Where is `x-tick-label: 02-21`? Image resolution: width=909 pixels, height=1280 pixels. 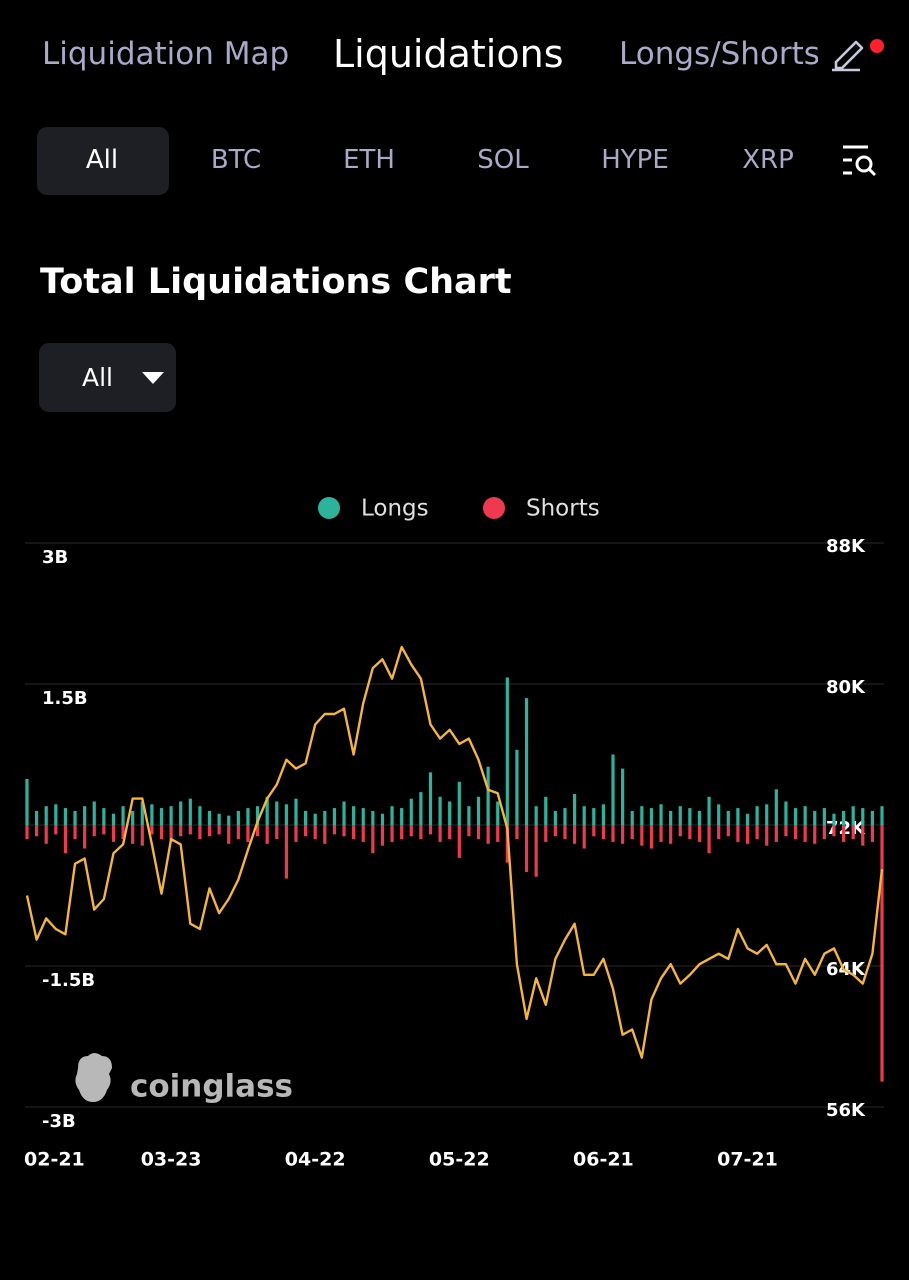 x-tick-label: 02-21 is located at coordinates (54, 1160).